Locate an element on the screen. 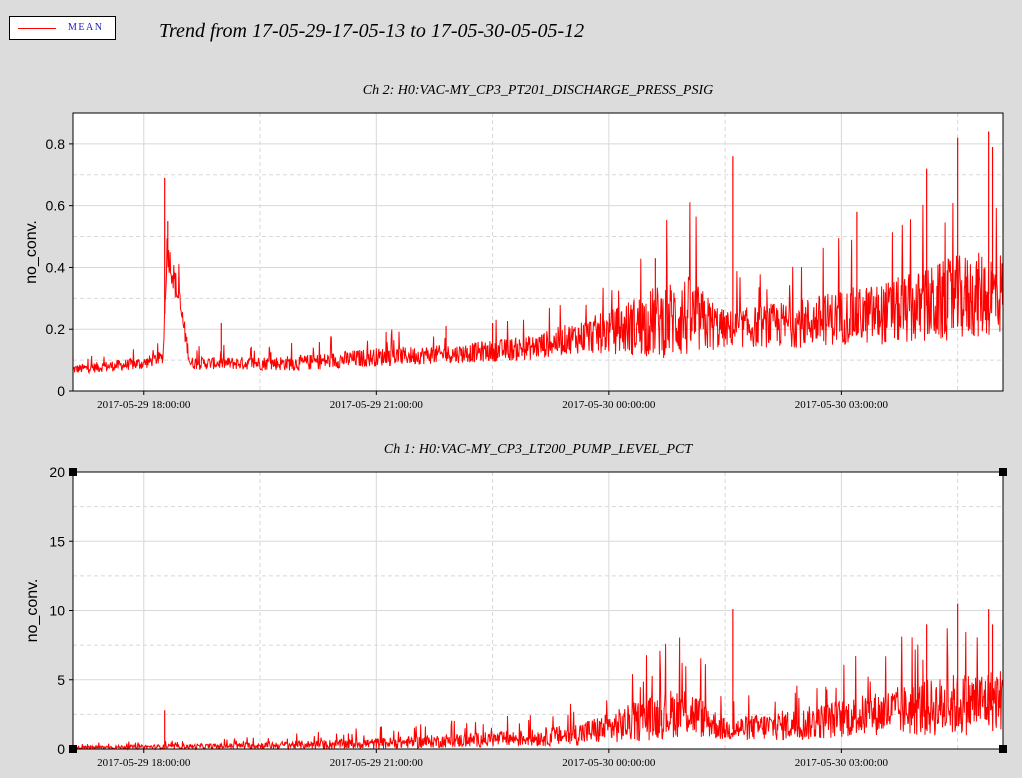 This screenshot has height=778, width=1022. y-tick-label: 10 is located at coordinates (57, 611).